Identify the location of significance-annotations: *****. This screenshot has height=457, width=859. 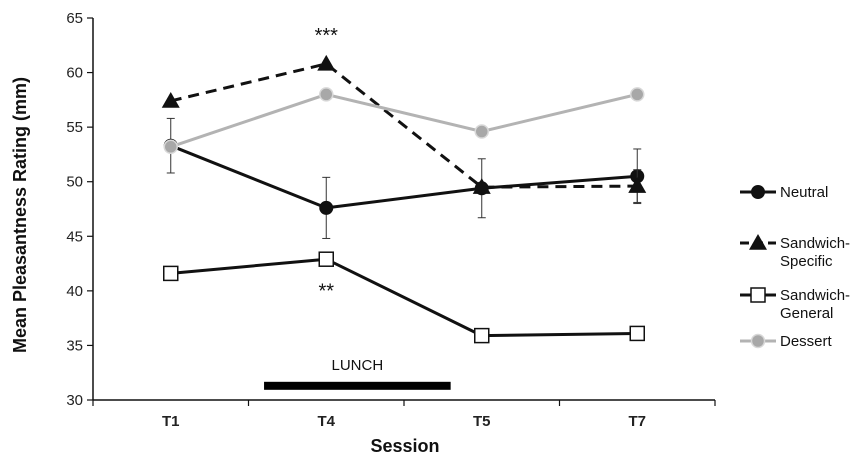
(327, 163).